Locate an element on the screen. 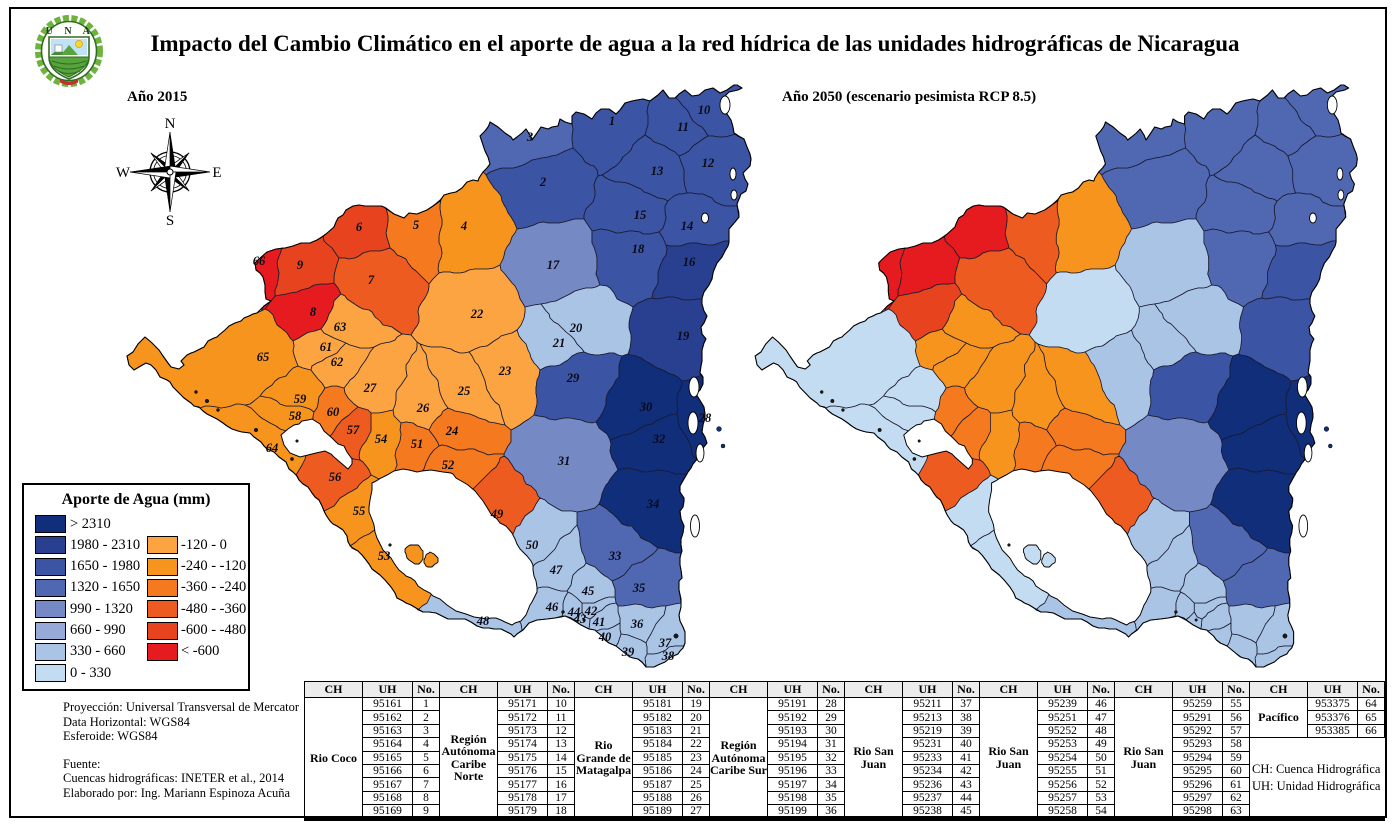 Image resolution: width=1393 pixels, height=825 pixels. unit-number-label: 10 is located at coordinates (704, 110).